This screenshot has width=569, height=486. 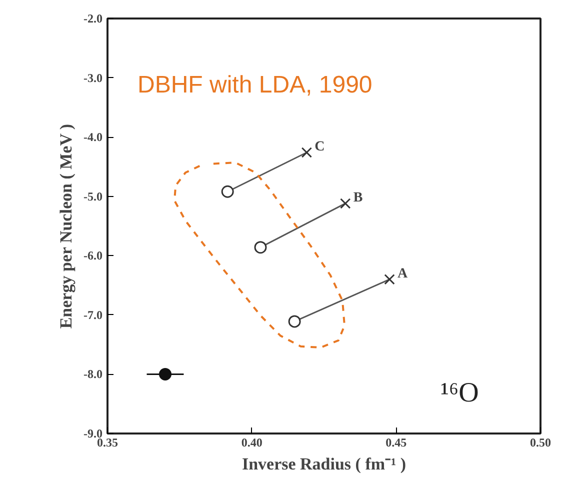 I want to click on y-axis-title: Energy per Nucleon ( MeV ), so click(x=66, y=226).